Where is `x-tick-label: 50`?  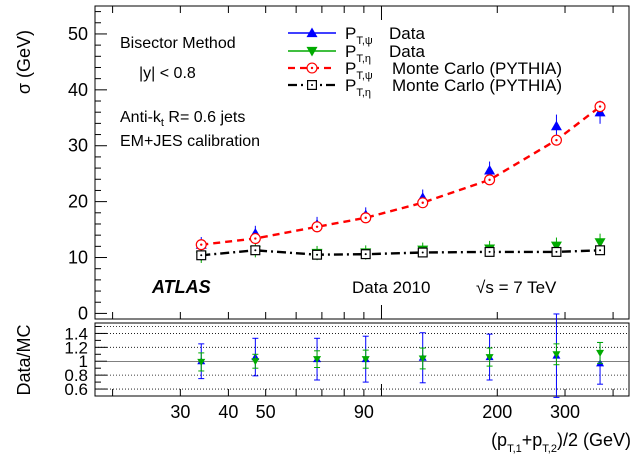
x-tick-label: 50 is located at coordinates (266, 412).